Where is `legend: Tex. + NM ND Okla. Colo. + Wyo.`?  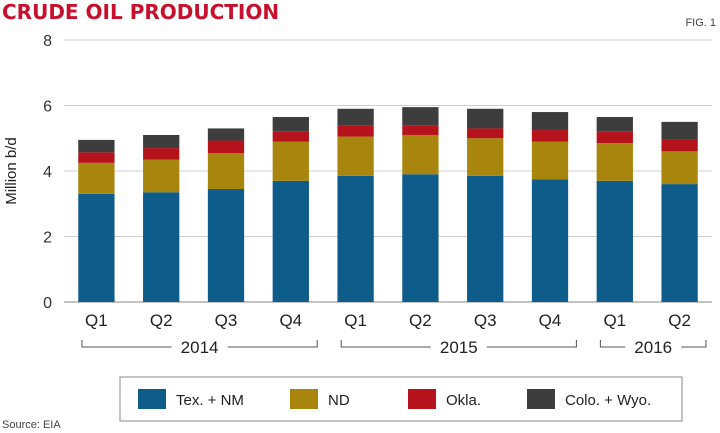
legend: Tex. + NM ND Okla. Colo. + Wyo. is located at coordinates (401, 399).